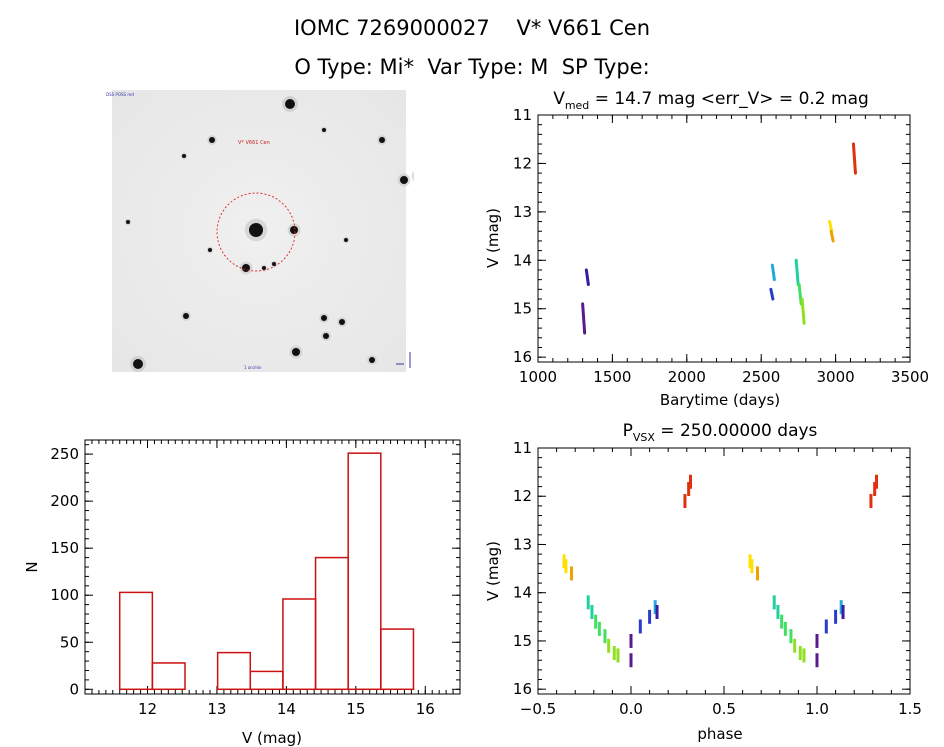 The height and width of the screenshot is (747, 944). What do you see at coordinates (729, 99) in the screenshot?
I see `lc-title-text: = 14.7 mag <err_V> = 0.2 mag` at bounding box center [729, 99].